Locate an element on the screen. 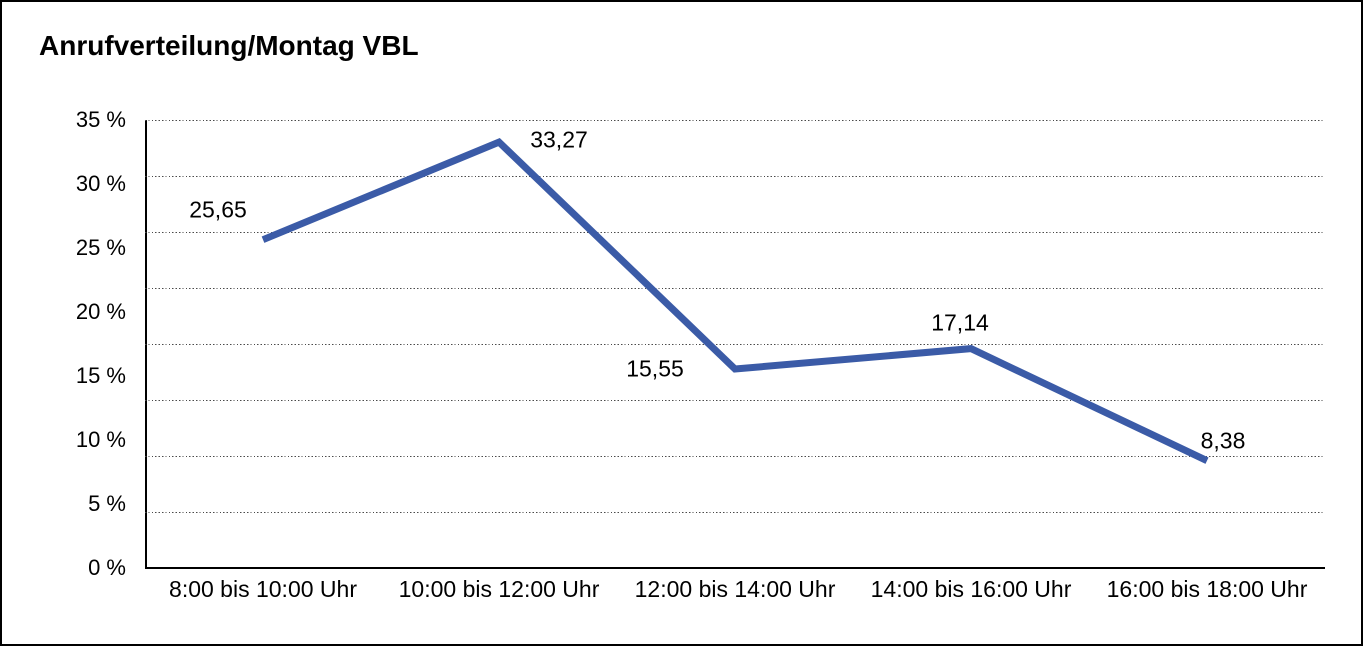 The width and height of the screenshot is (1363, 646). y-axis-label: 10 % is located at coordinates (100, 439).